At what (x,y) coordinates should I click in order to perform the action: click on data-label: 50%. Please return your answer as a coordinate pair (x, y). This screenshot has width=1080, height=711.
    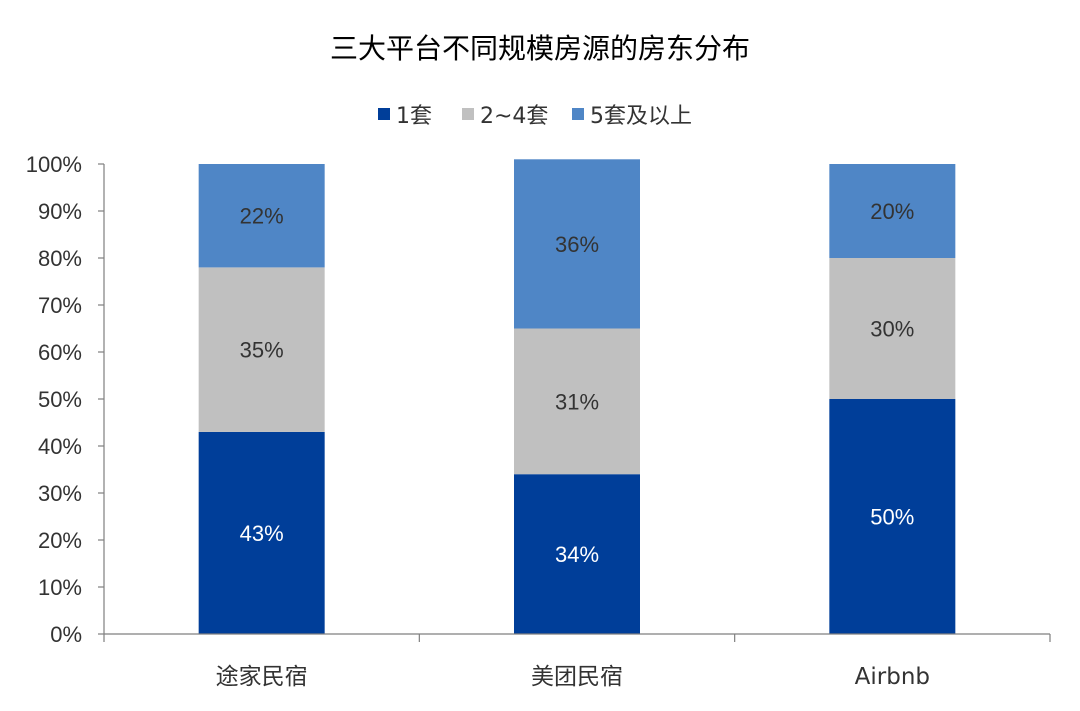
    Looking at the image, I should click on (892, 517).